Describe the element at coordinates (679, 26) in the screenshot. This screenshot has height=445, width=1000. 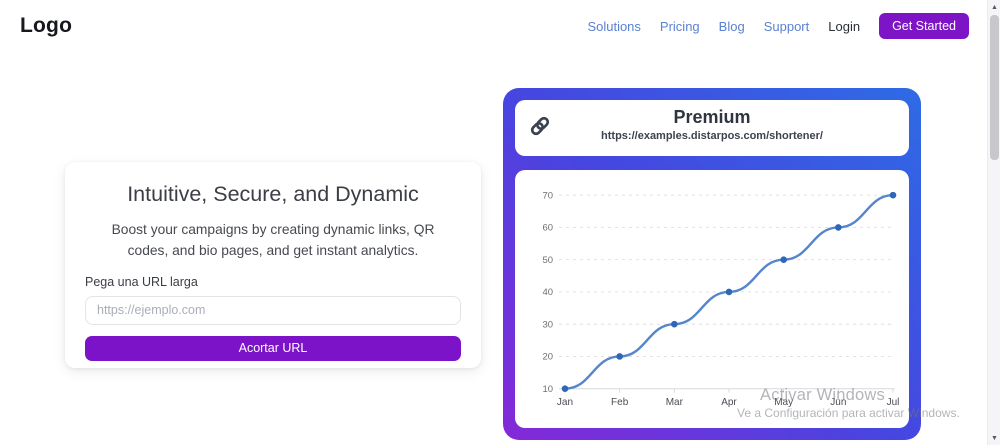
I see `nav-pricing: Pricing` at that location.